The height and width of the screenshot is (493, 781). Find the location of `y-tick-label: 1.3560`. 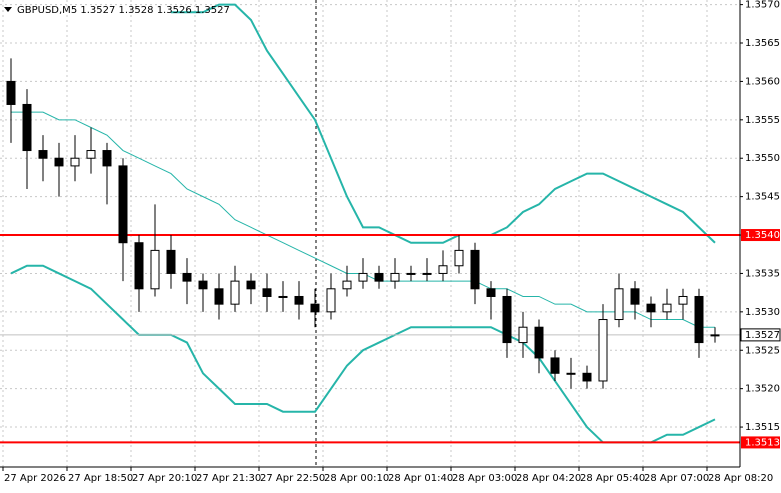

y-tick-label: 1.3560 is located at coordinates (762, 81).